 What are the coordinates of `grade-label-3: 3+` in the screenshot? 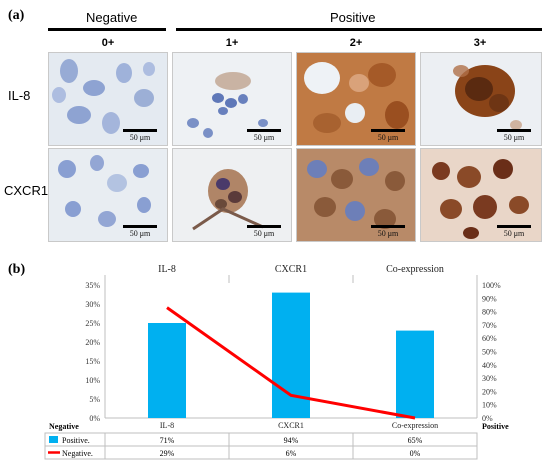 It's located at (480, 43).